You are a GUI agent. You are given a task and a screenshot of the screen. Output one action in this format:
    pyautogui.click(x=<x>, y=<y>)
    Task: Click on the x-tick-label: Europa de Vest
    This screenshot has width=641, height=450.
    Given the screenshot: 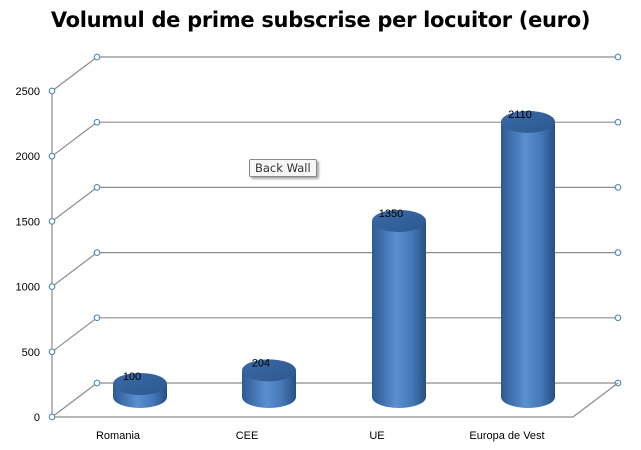 What is the action you would take?
    pyautogui.click(x=506, y=436)
    